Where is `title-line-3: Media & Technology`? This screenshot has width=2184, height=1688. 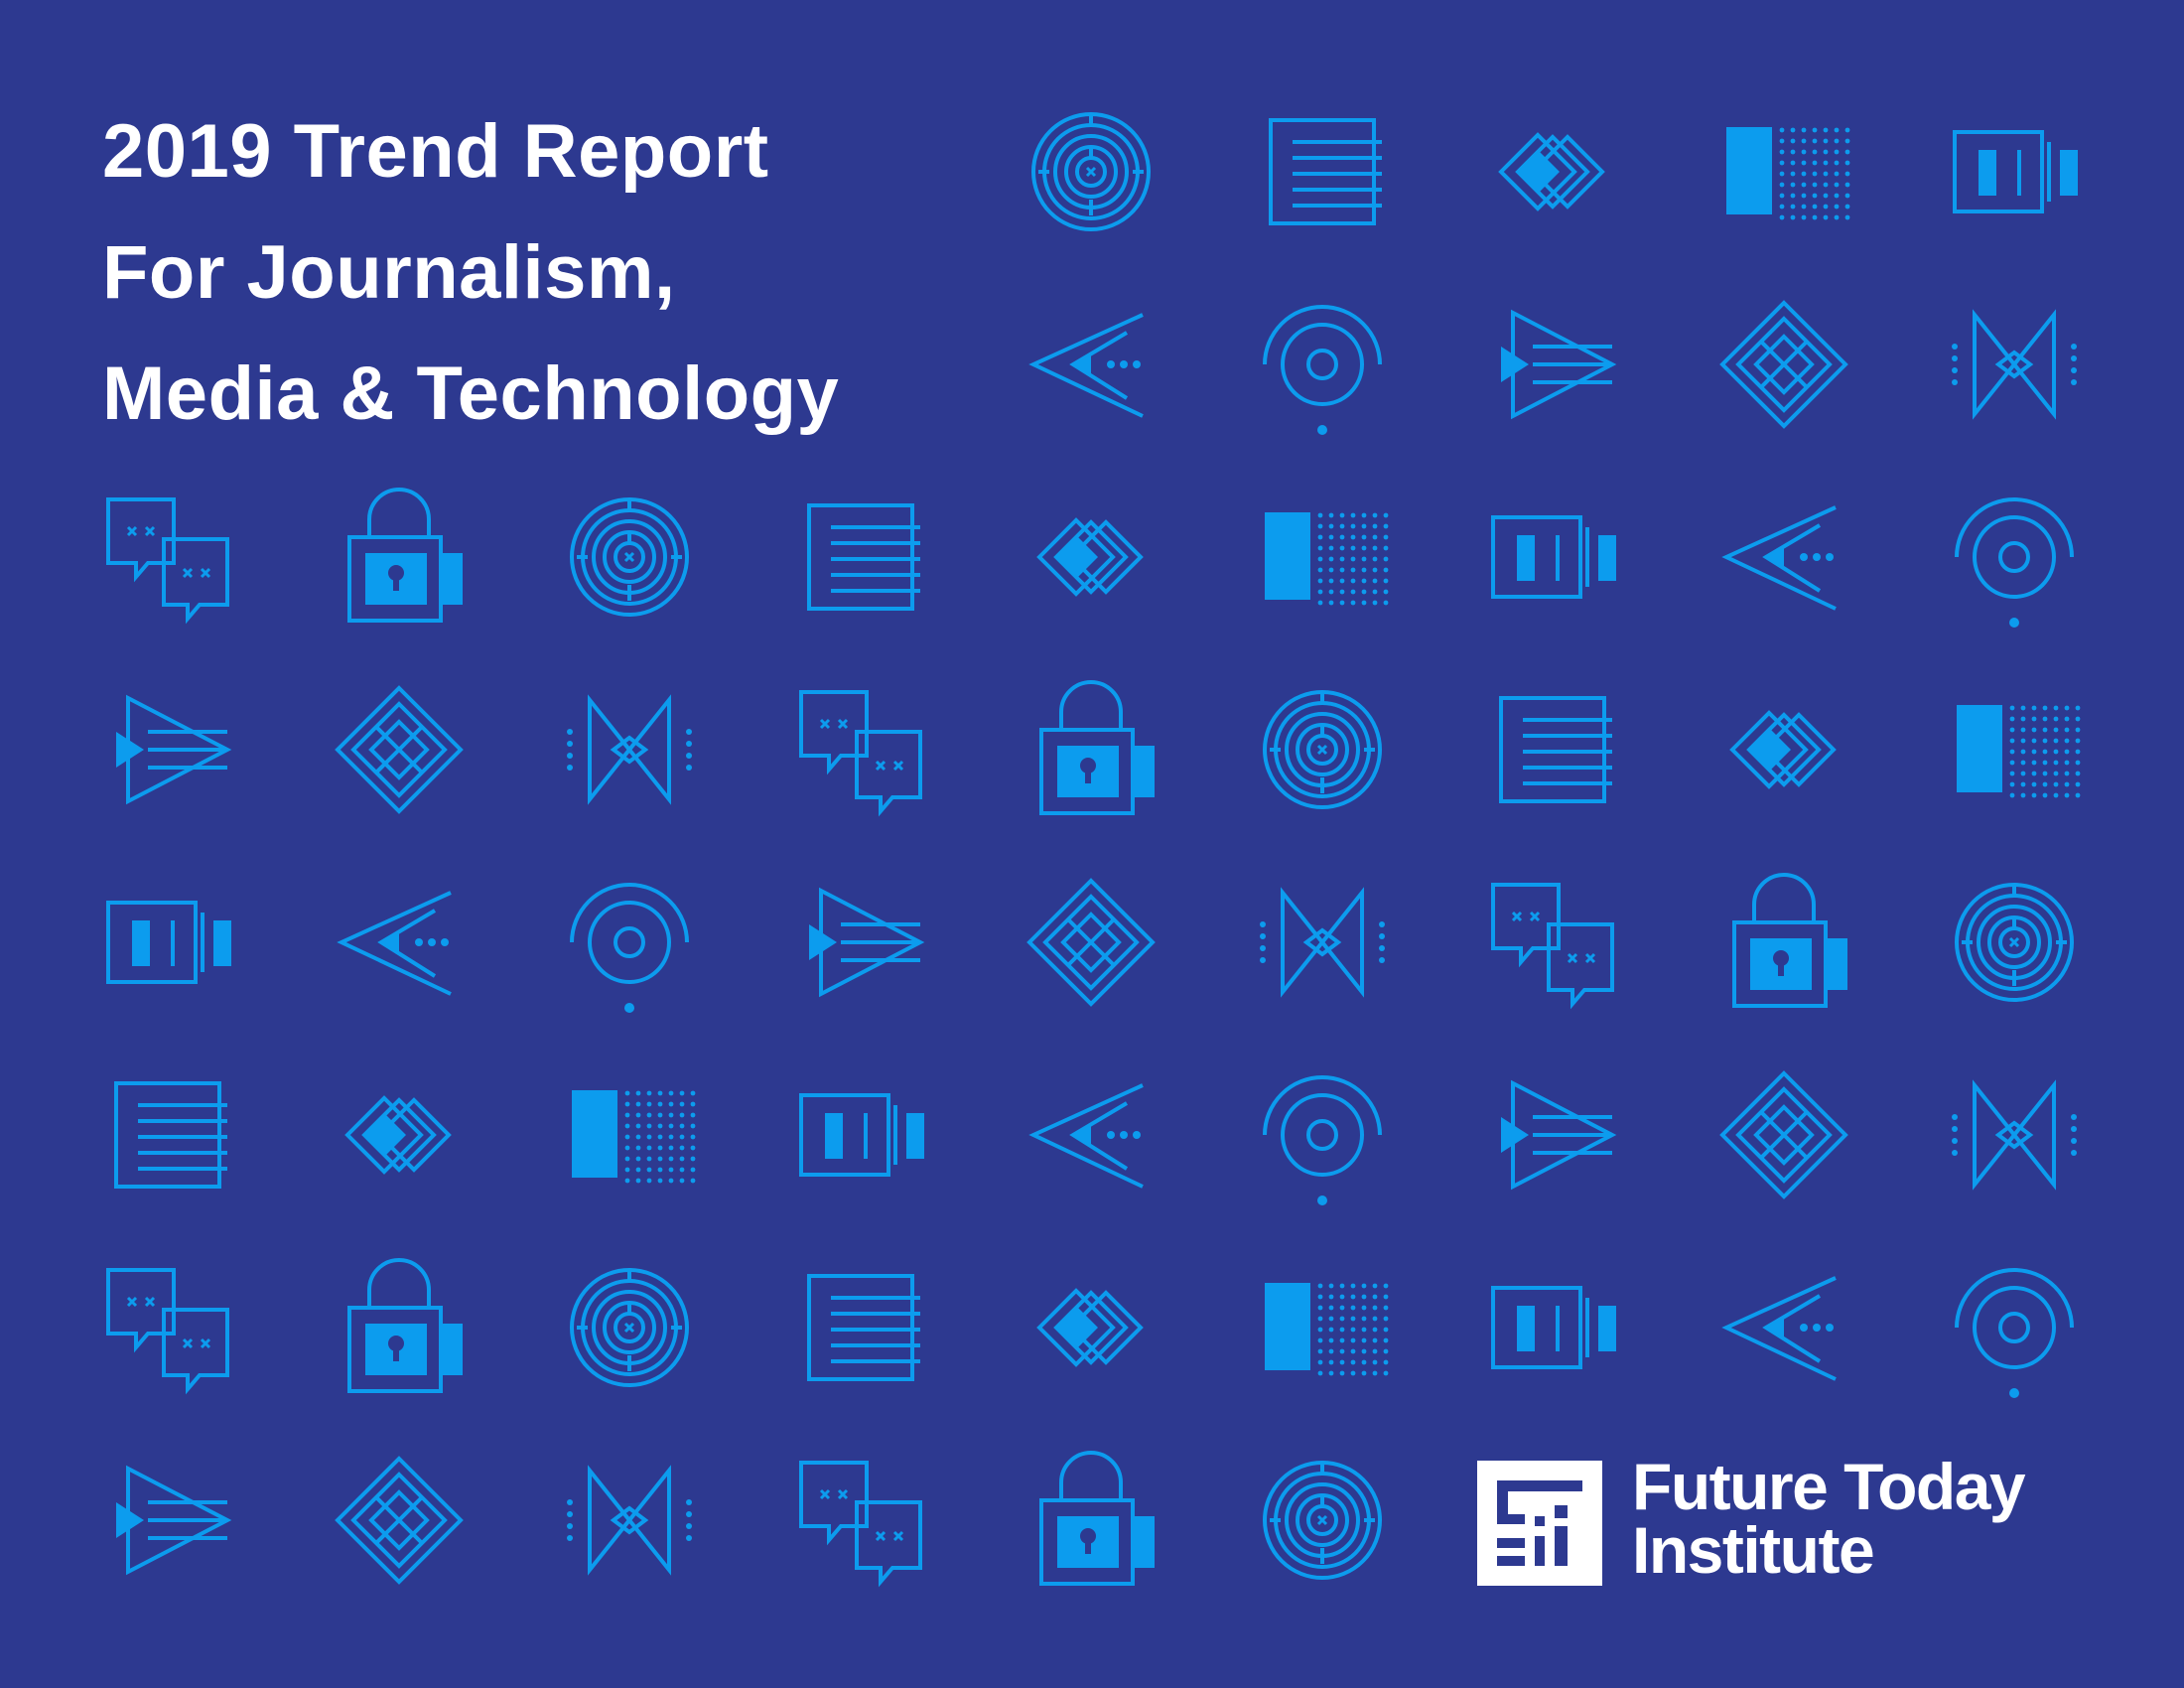
title-line-3: Media & Technology is located at coordinates (471, 394).